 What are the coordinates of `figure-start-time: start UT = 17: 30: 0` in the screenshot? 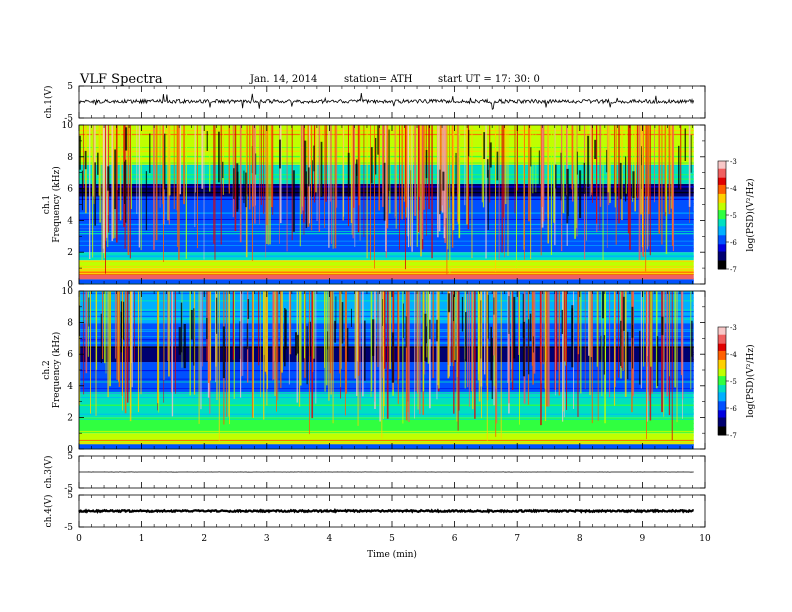 It's located at (489, 79).